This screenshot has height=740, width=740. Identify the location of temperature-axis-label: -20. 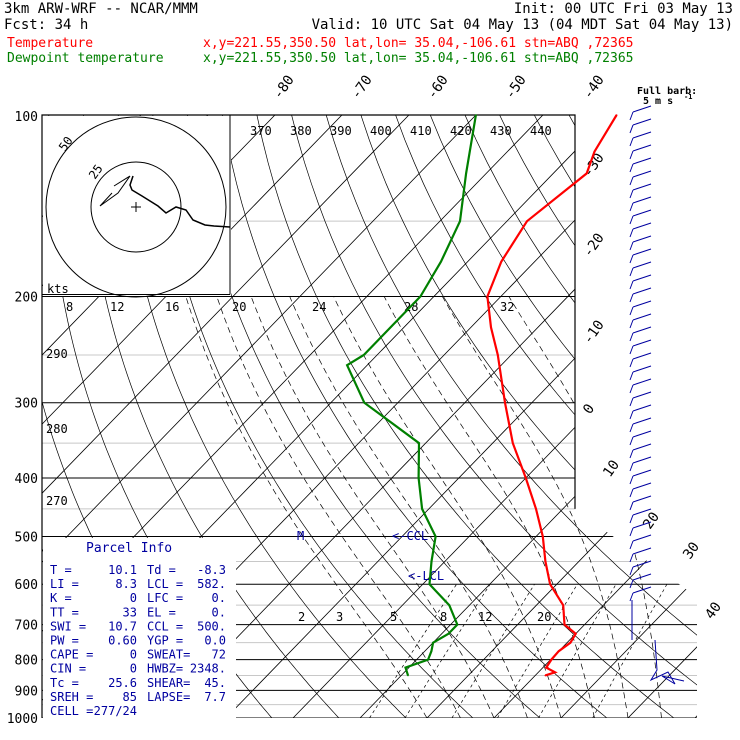
(594, 245).